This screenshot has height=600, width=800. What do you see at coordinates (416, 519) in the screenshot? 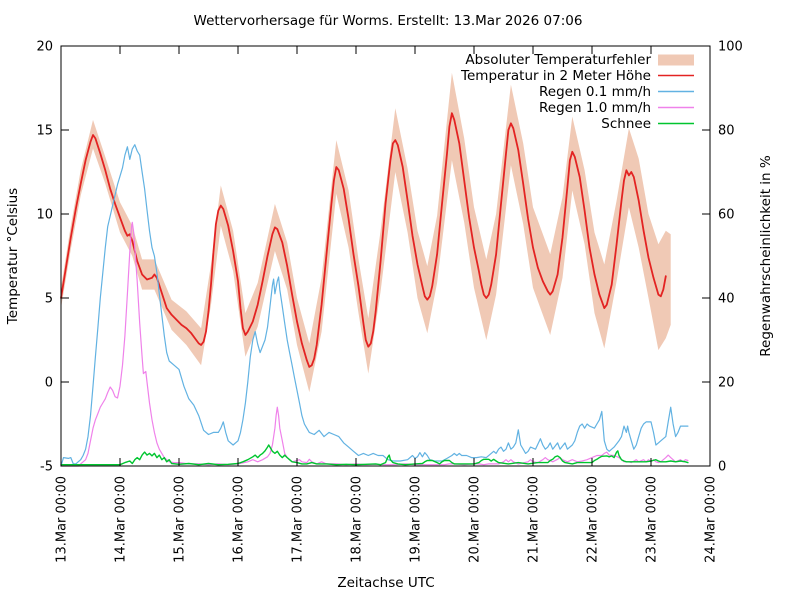
I see `x-tick-label: 19.Mar 00:00` at bounding box center [416, 519].